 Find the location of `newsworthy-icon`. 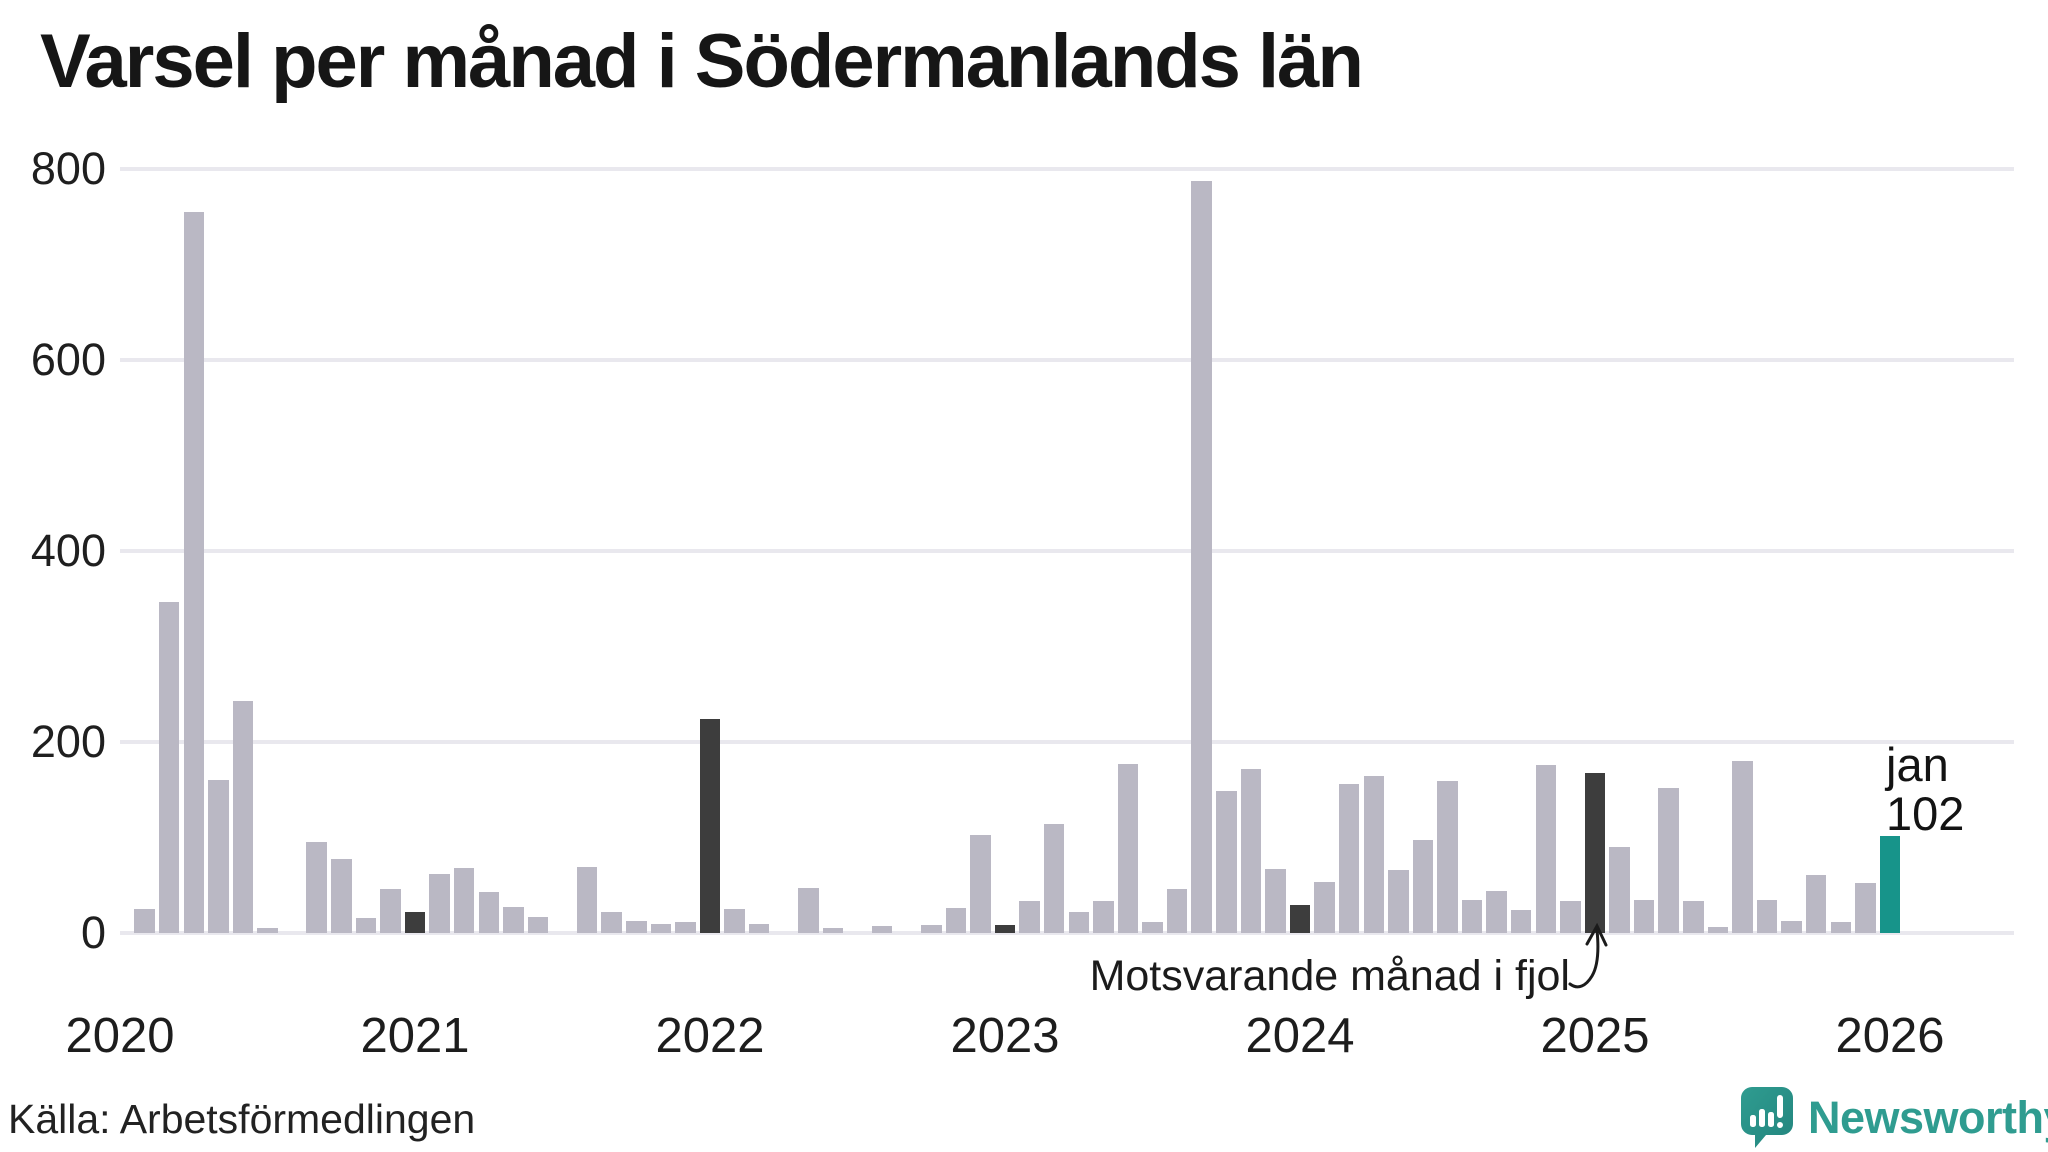

newsworthy-icon is located at coordinates (1767, 1117).